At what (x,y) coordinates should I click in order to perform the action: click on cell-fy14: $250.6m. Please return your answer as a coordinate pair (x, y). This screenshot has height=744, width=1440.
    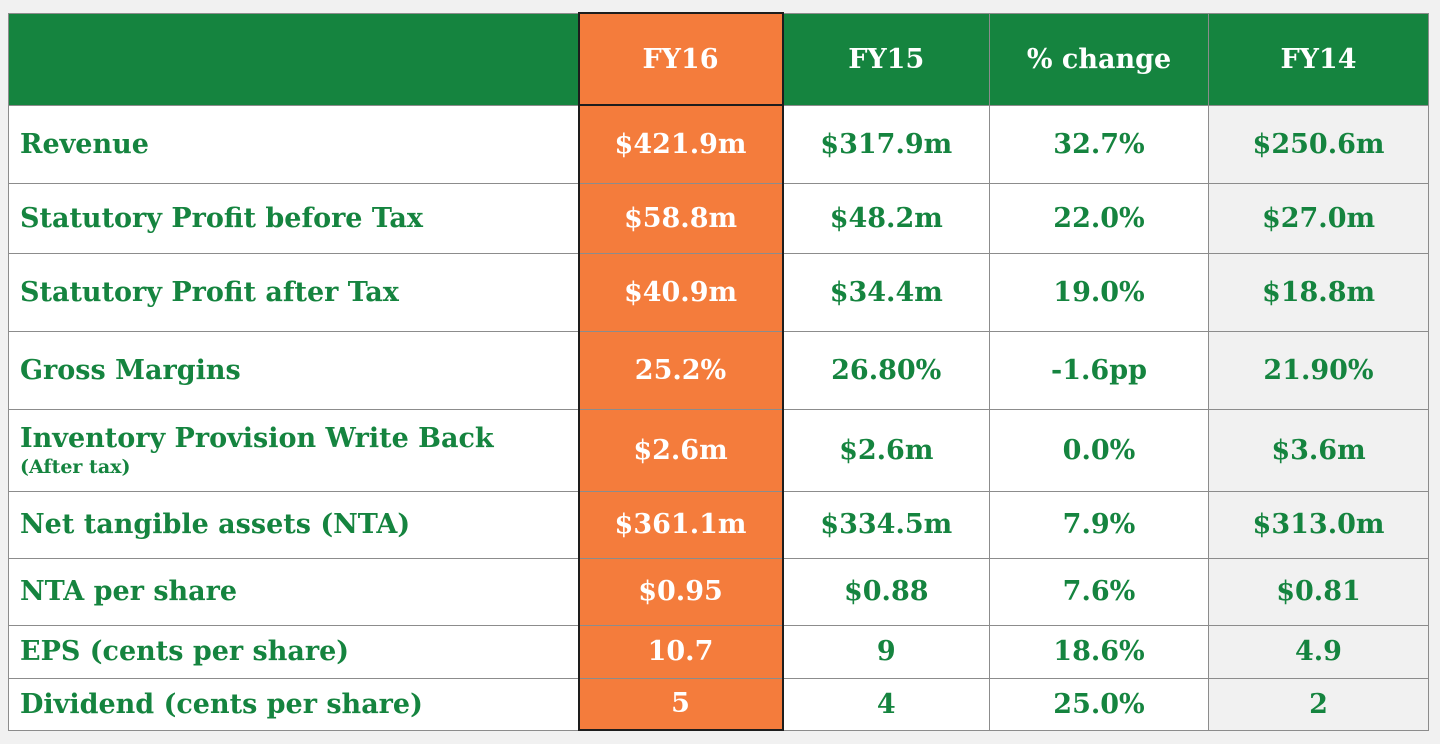
    Looking at the image, I should click on (1318, 144).